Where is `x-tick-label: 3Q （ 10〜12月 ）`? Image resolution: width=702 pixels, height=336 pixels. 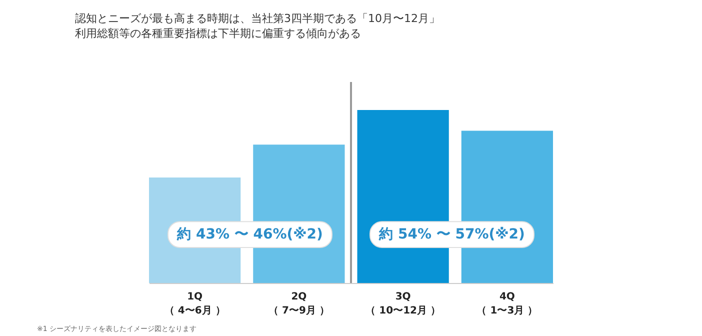
x-tick-label: 3Q （ 10〜12月 ） is located at coordinates (403, 304).